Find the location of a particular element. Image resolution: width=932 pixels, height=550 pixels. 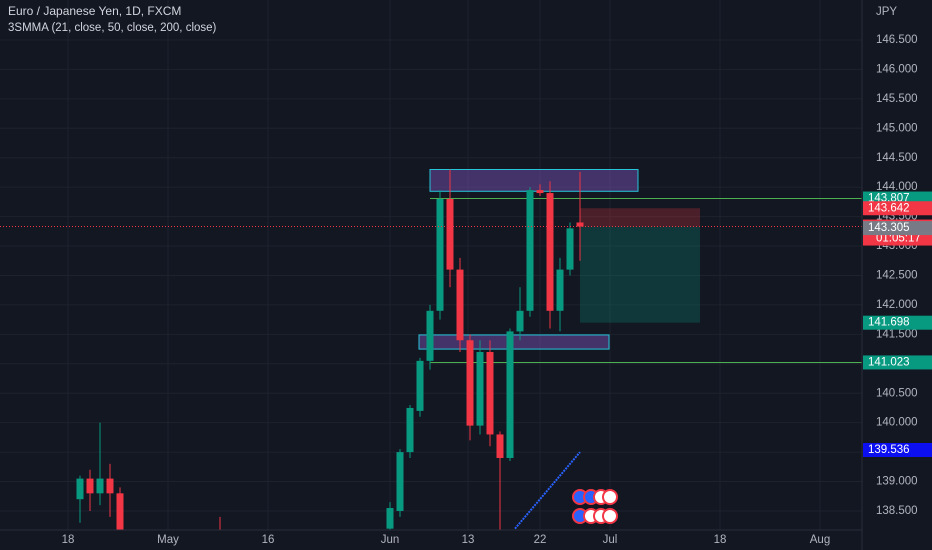

y-tick-label: 138.500 is located at coordinates (897, 511).